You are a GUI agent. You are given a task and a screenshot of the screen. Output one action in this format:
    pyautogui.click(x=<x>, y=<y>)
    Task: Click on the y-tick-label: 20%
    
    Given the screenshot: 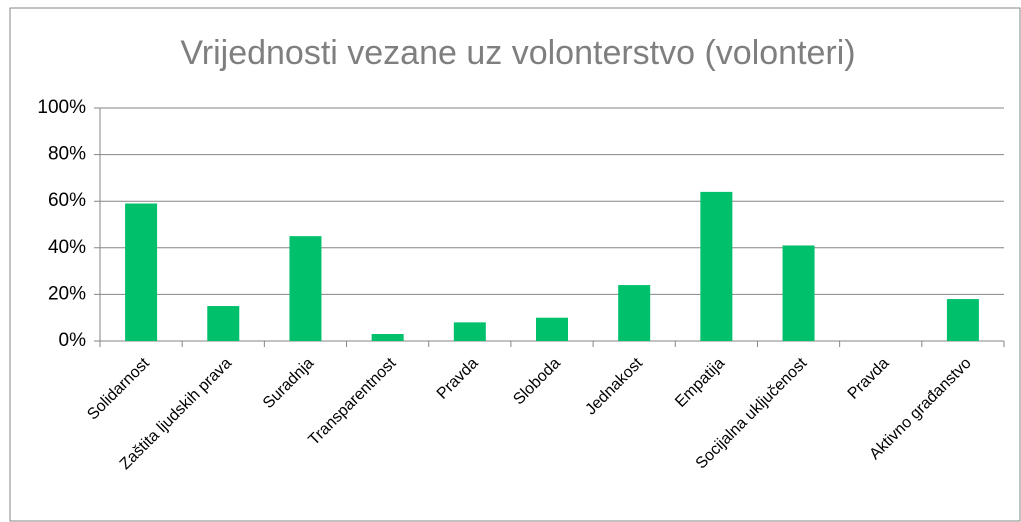 What is the action you would take?
    pyautogui.click(x=67, y=293)
    